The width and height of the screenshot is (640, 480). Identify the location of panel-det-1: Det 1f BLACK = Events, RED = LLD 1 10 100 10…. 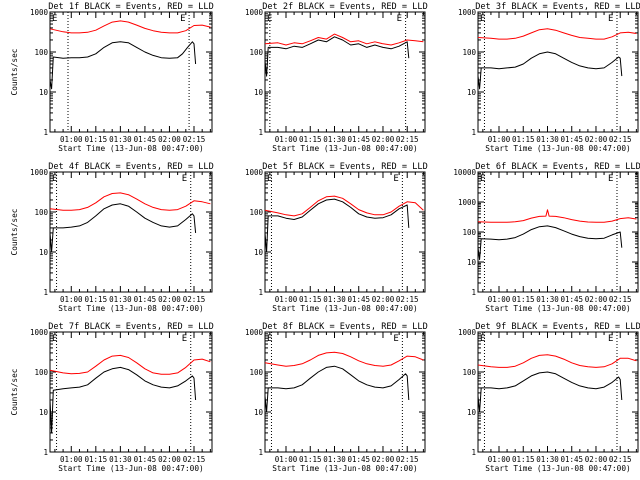
(112, 77).